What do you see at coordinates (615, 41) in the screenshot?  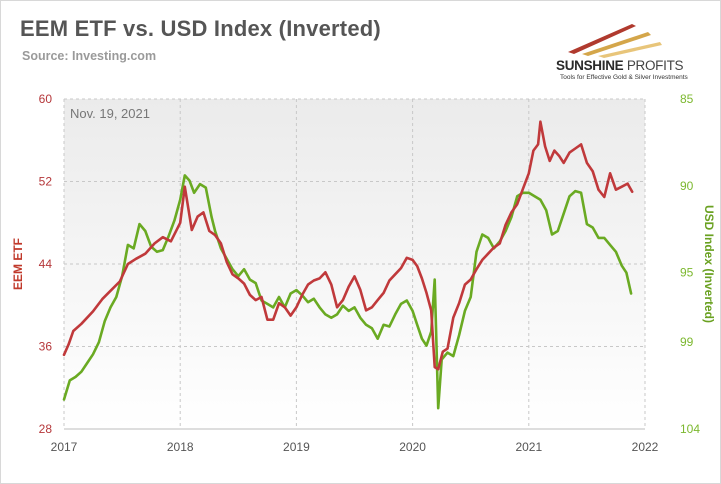 I see `sun-rays-icon` at bounding box center [615, 41].